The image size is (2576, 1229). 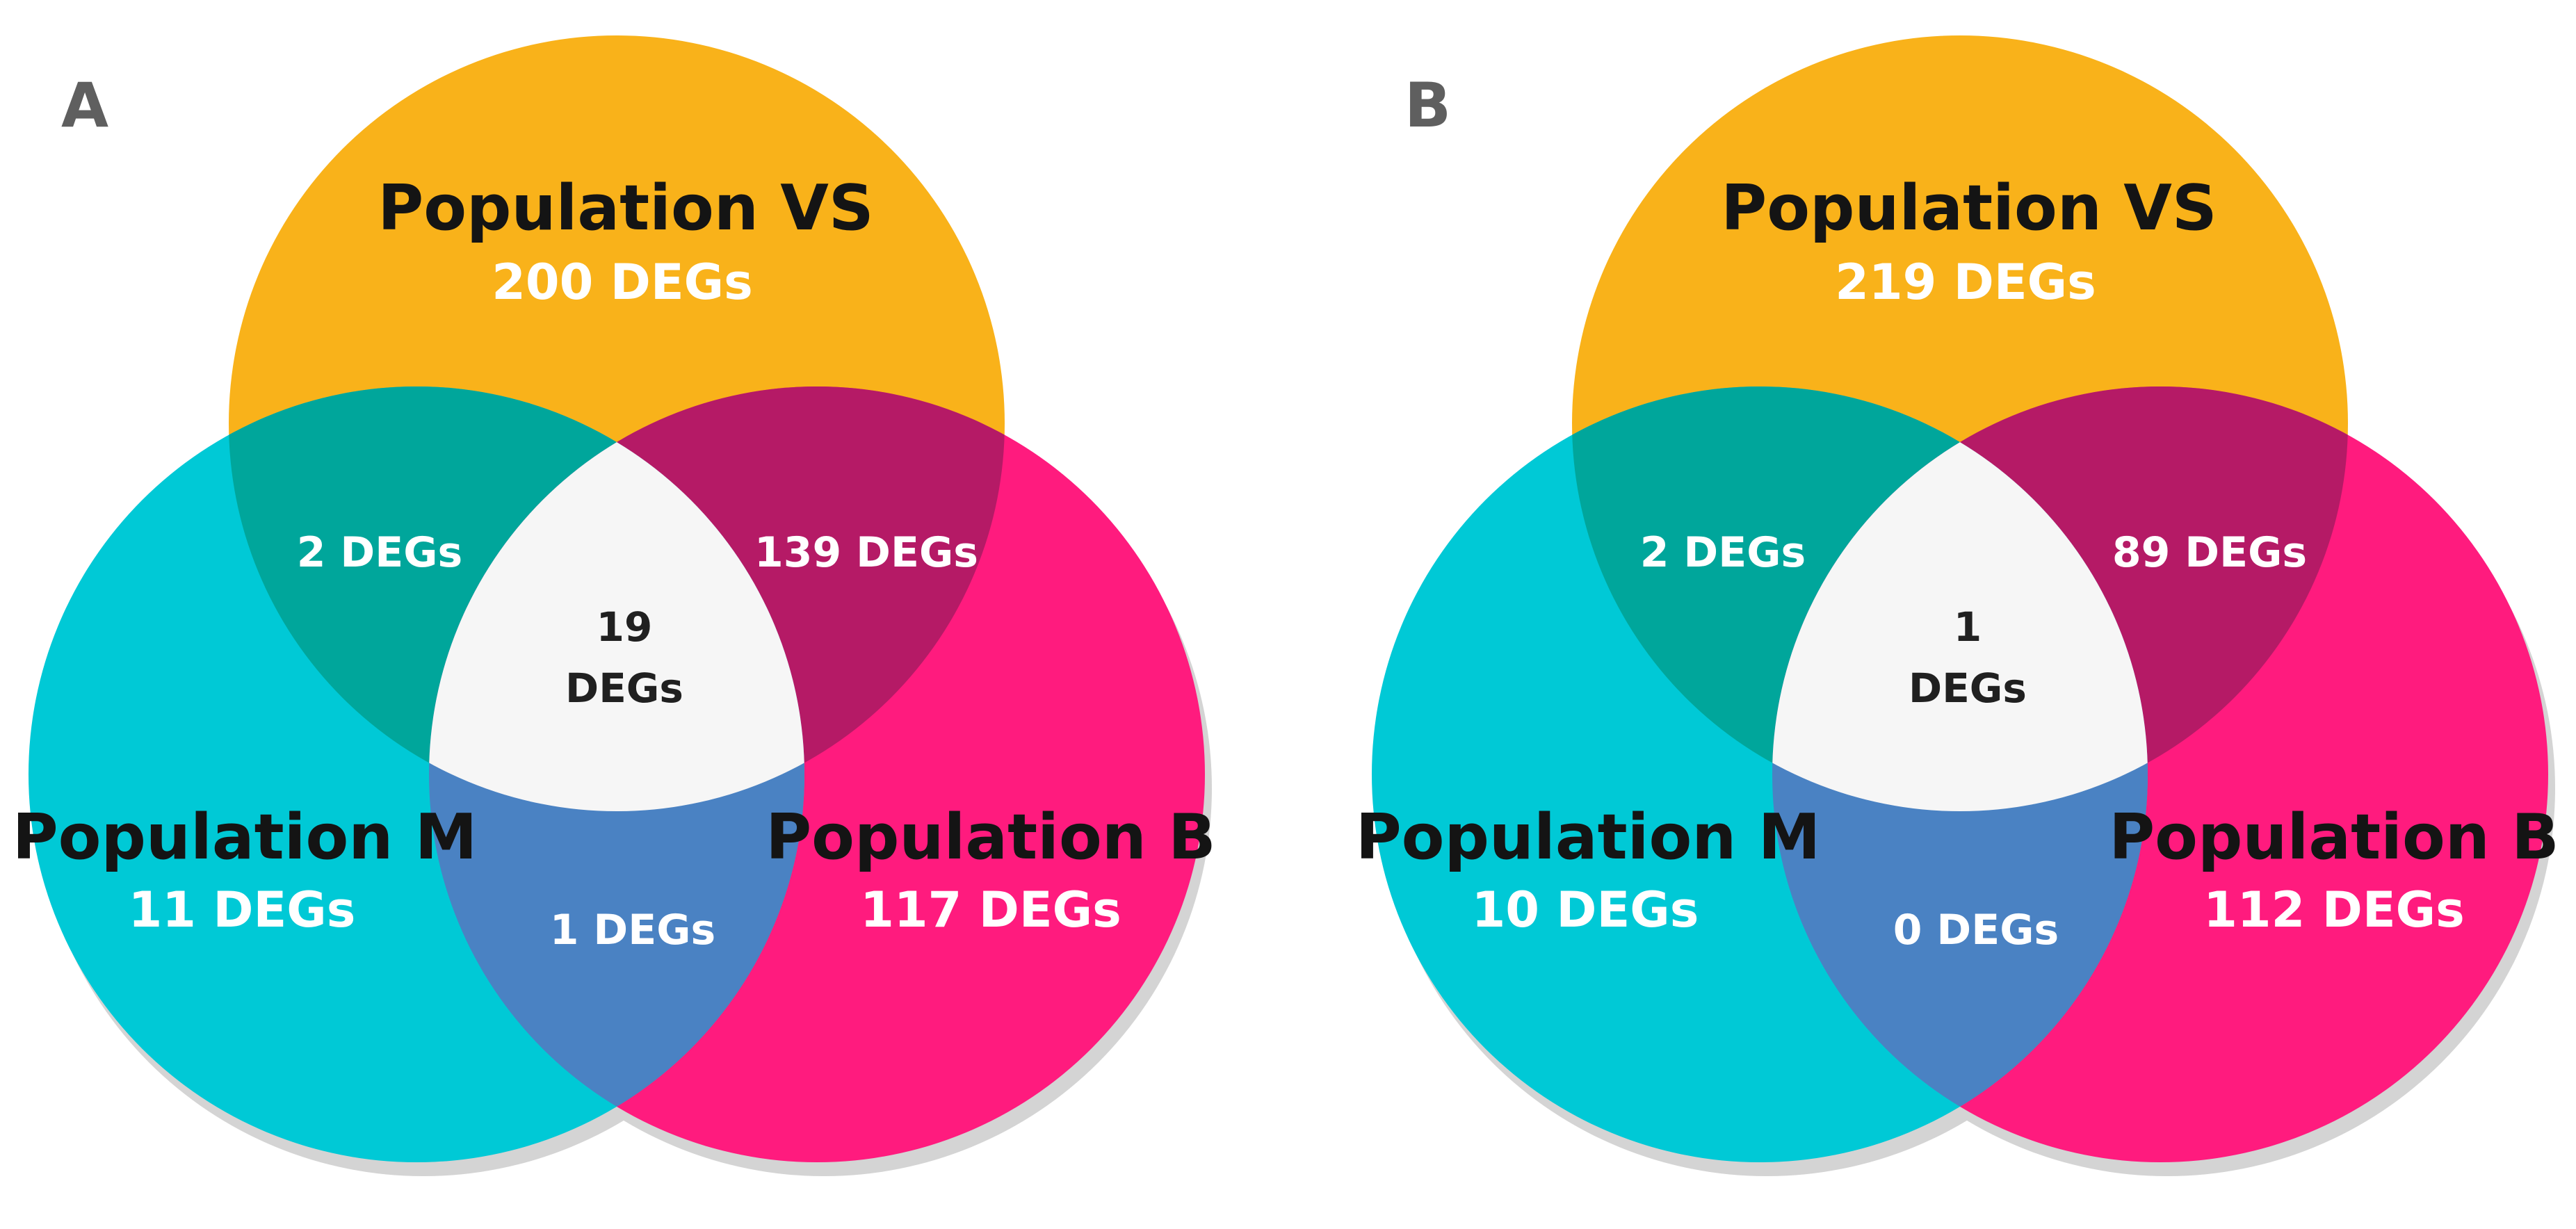 I want to click on overlap-m-b-count: 1 DEGs, so click(x=632, y=930).